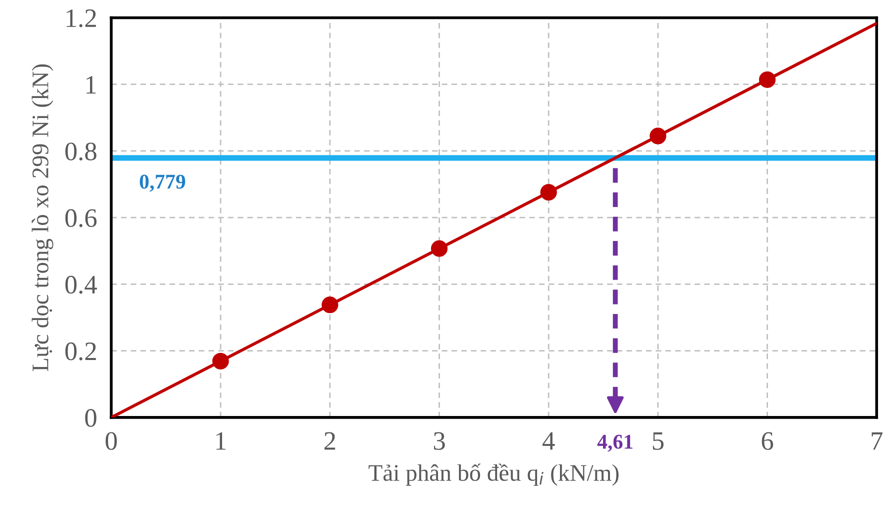 The height and width of the screenshot is (506, 890). What do you see at coordinates (91, 85) in the screenshot?
I see `y-tick-label: 1` at bounding box center [91, 85].